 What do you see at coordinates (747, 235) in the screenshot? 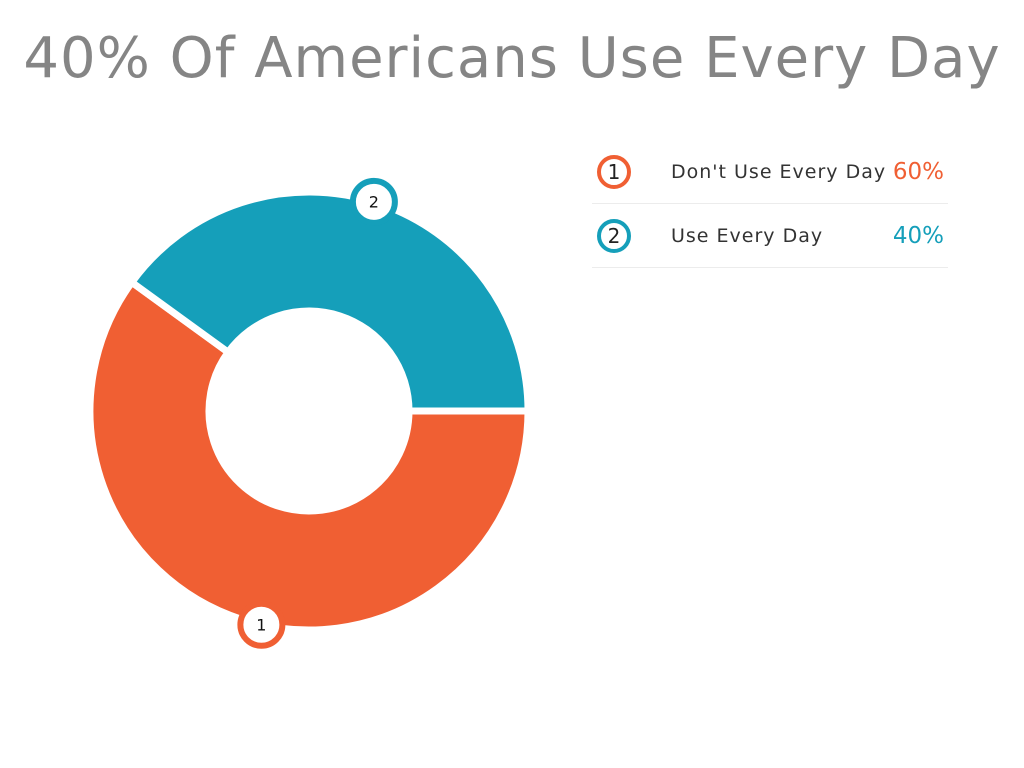
I see `legend-label: Use Every Day` at bounding box center [747, 235].